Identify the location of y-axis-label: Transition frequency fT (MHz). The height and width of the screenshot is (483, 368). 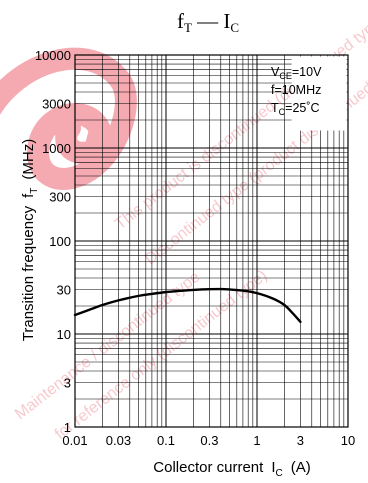
(30, 240).